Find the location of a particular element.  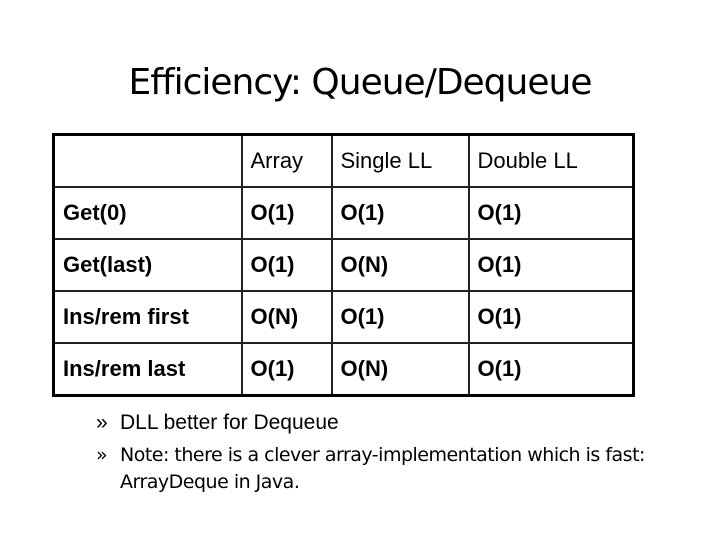

table-row: Get(last) O(1) O(N) O(1) is located at coordinates (343, 265).